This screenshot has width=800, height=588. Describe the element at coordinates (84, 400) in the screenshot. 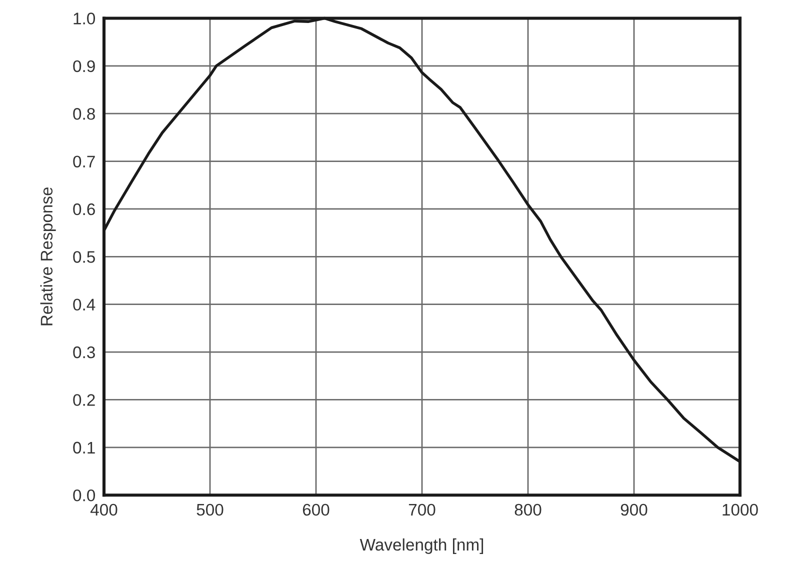

I see `y-tick-label: 0.2` at that location.